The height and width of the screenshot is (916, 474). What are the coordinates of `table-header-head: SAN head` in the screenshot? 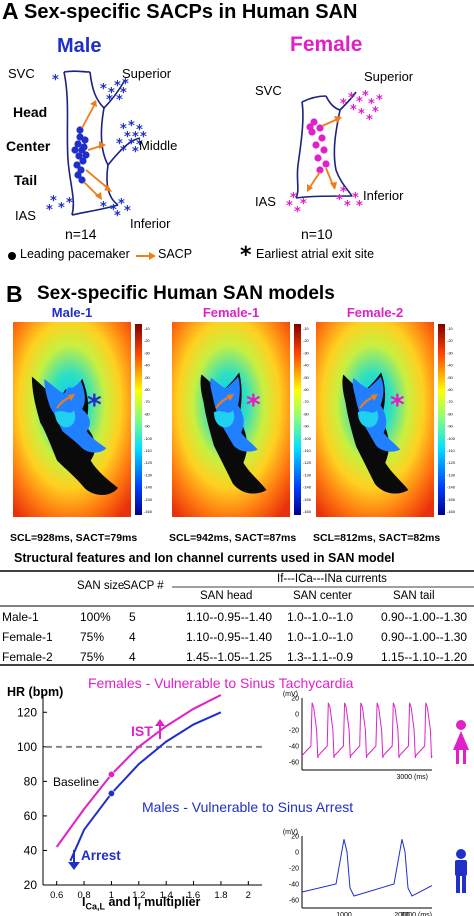 It's located at (226, 596).